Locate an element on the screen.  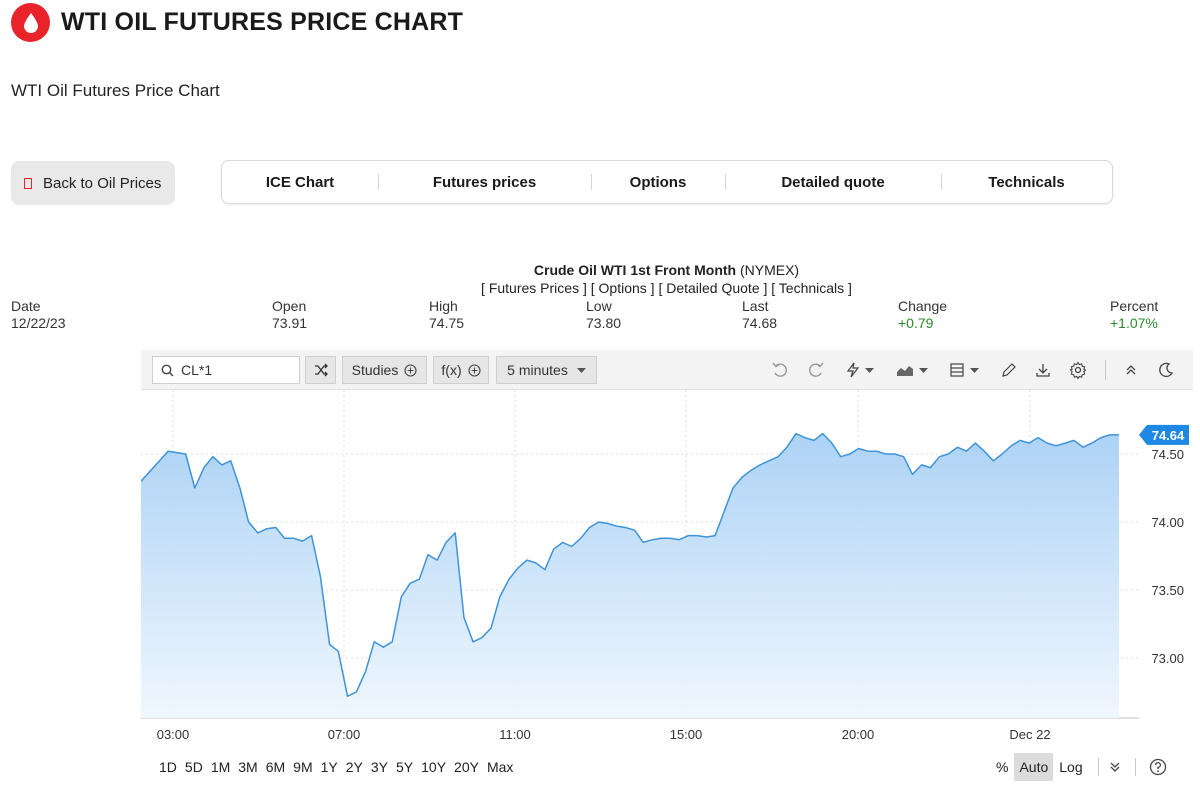
gear-icon is located at coordinates (1078, 370).